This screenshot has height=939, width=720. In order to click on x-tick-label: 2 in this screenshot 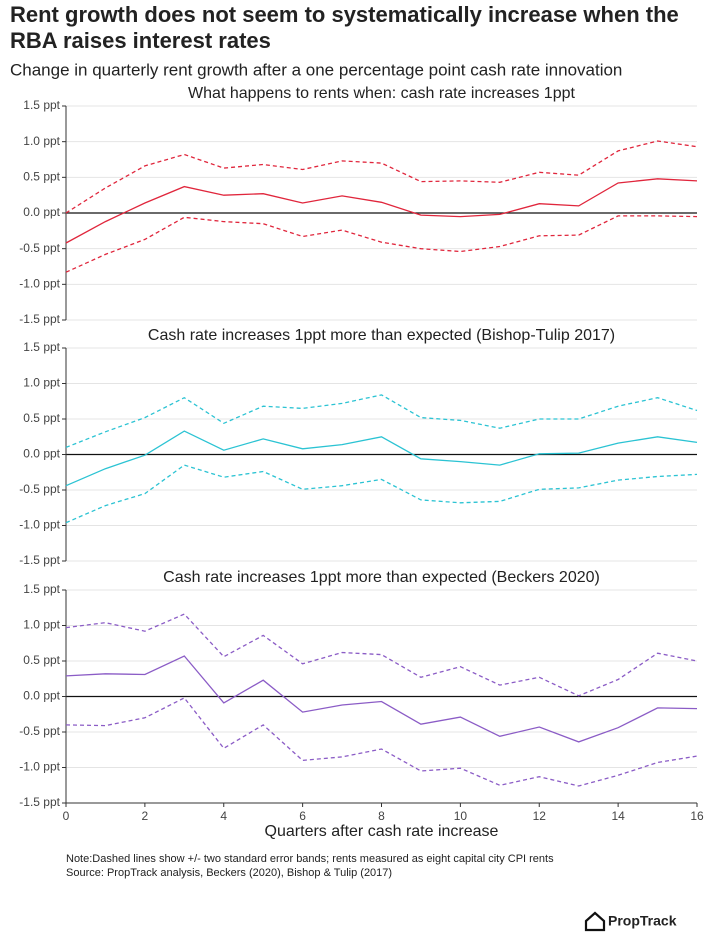, I will do `click(145, 816)`.